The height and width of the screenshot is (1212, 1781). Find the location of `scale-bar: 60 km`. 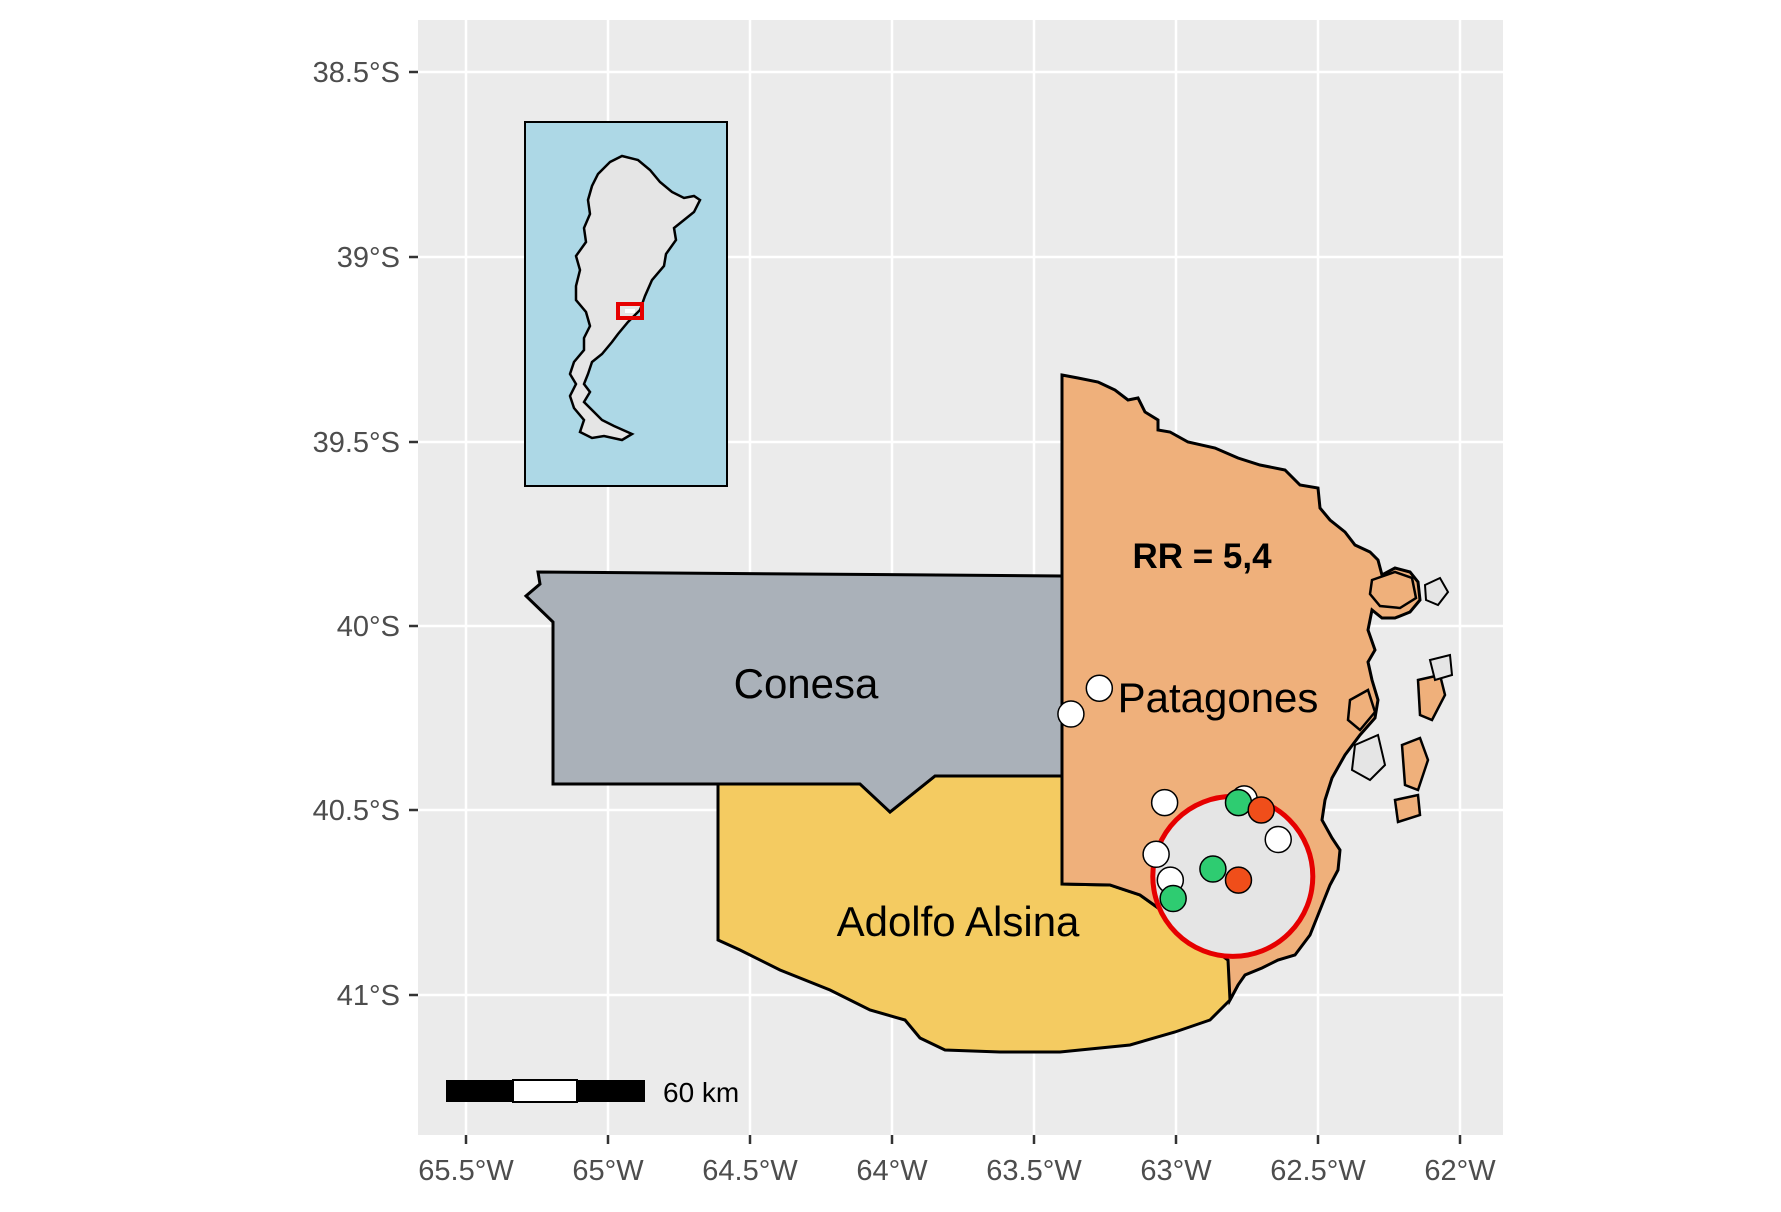

scale-bar: 60 km is located at coordinates (592, 1092).